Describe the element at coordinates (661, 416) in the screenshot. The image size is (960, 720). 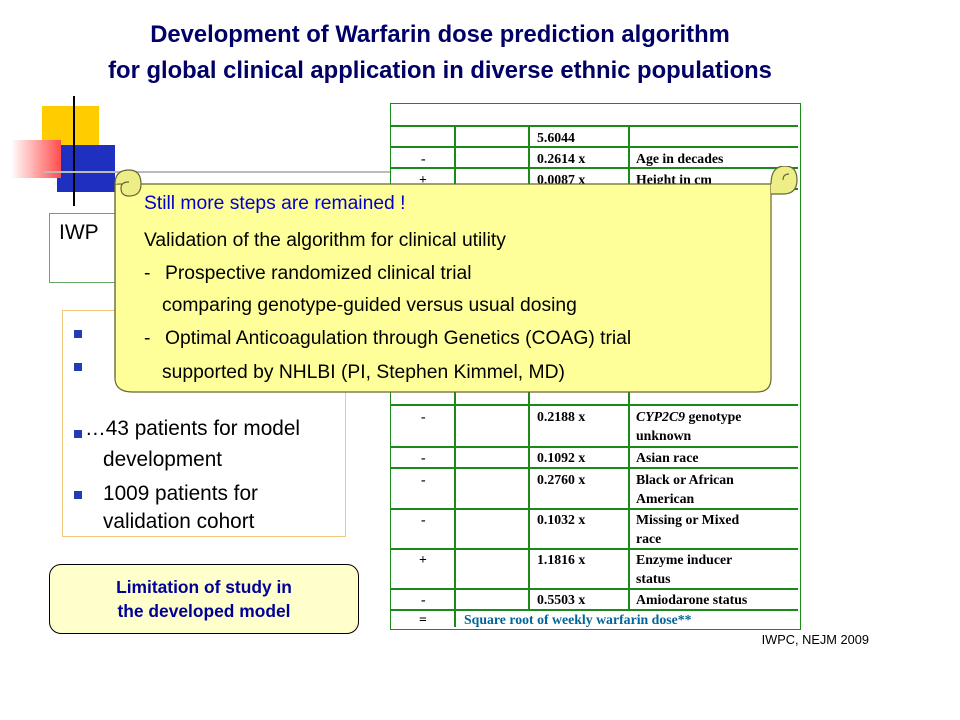
I see `table-term-italic: CYP2C9` at that location.